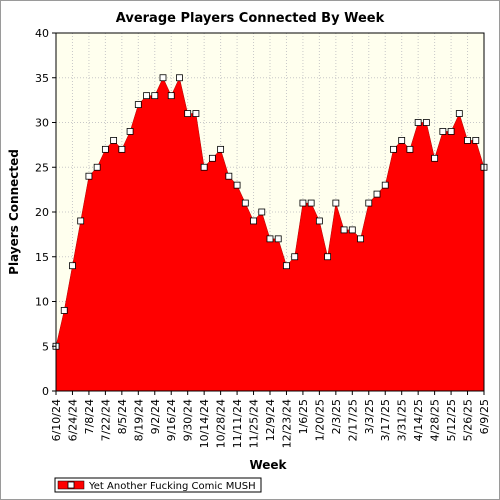 The height and width of the screenshot is (500, 500). What do you see at coordinates (42, 78) in the screenshot?
I see `y-tick-label: 35` at bounding box center [42, 78].